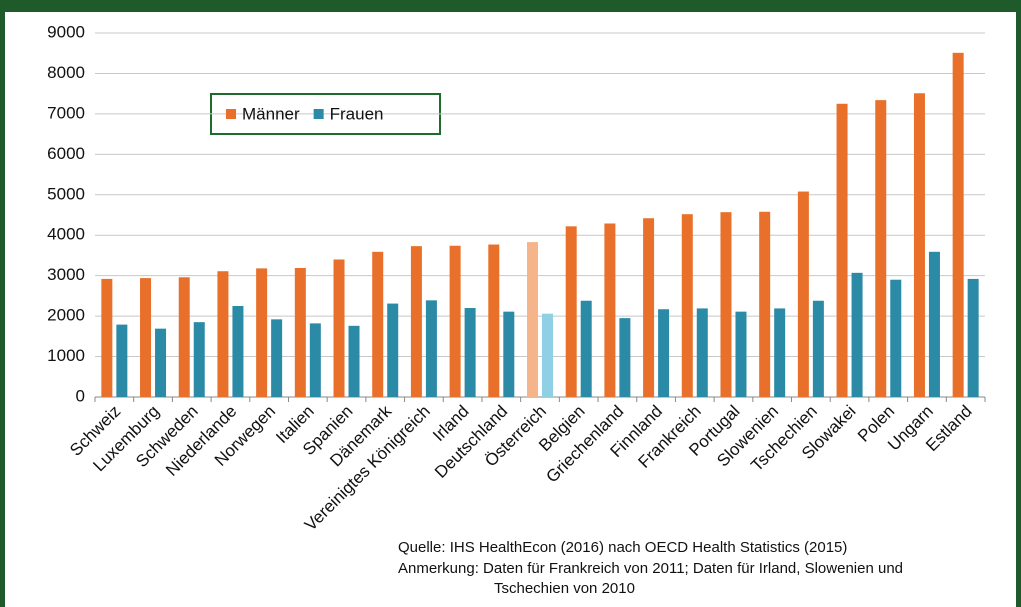  What do you see at coordinates (66, 112) in the screenshot?
I see `y-tick-label: 7000` at bounding box center [66, 112].